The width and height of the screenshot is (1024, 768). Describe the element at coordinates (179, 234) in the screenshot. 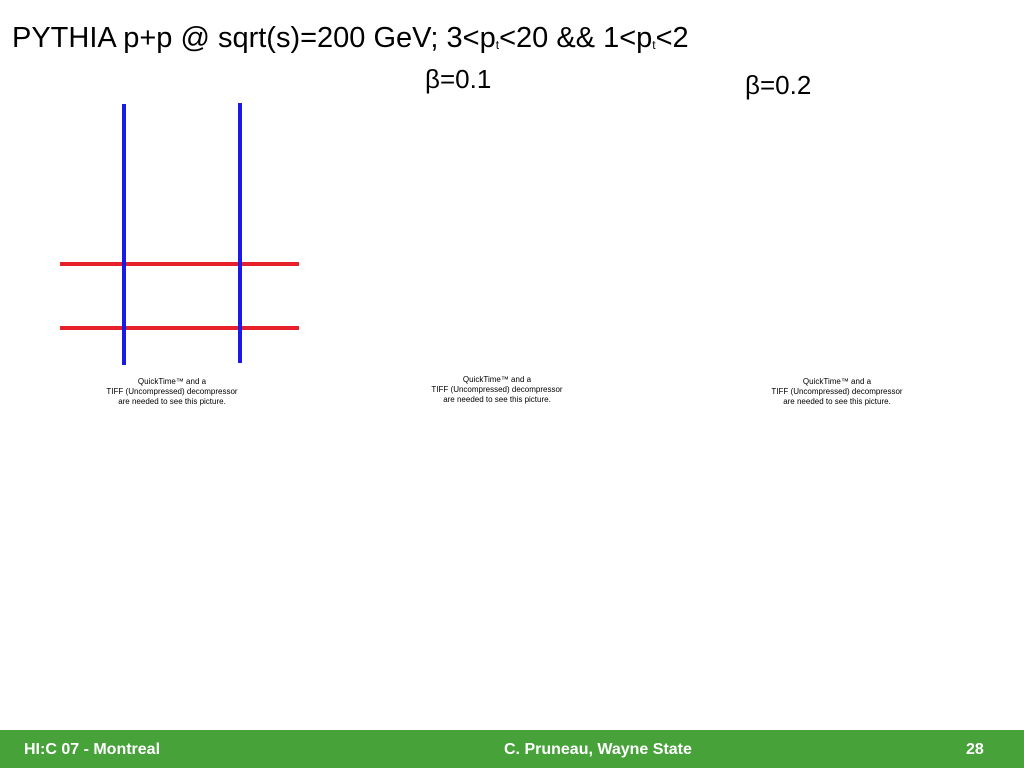

I see `grid-drawing` at that location.